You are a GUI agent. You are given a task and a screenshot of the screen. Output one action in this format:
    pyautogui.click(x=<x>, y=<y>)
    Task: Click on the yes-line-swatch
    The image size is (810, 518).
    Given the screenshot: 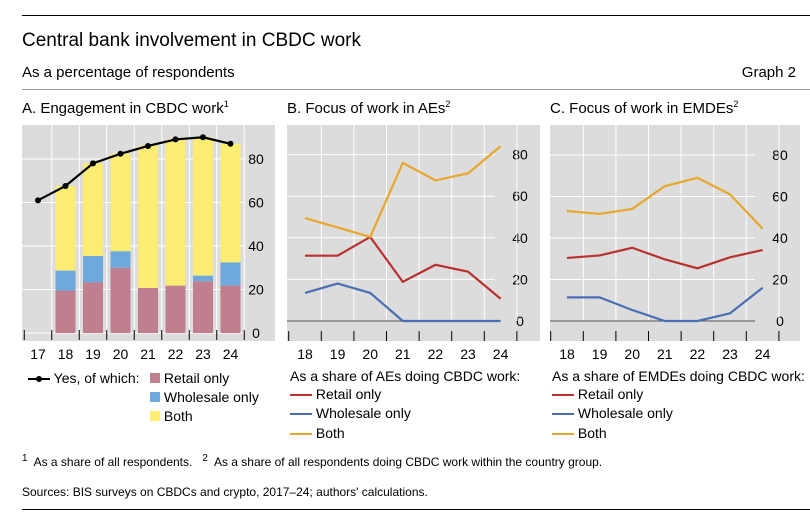 What is the action you would take?
    pyautogui.click(x=39, y=379)
    